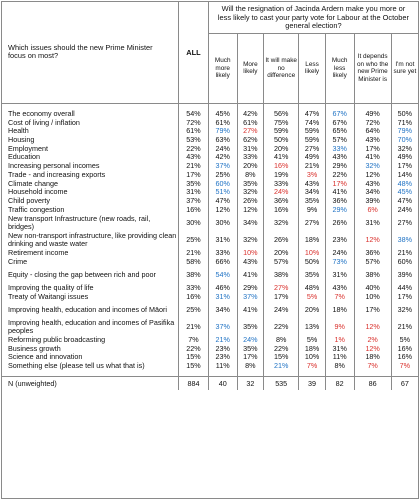  I want to click on cell-value: 57%, so click(281, 262).